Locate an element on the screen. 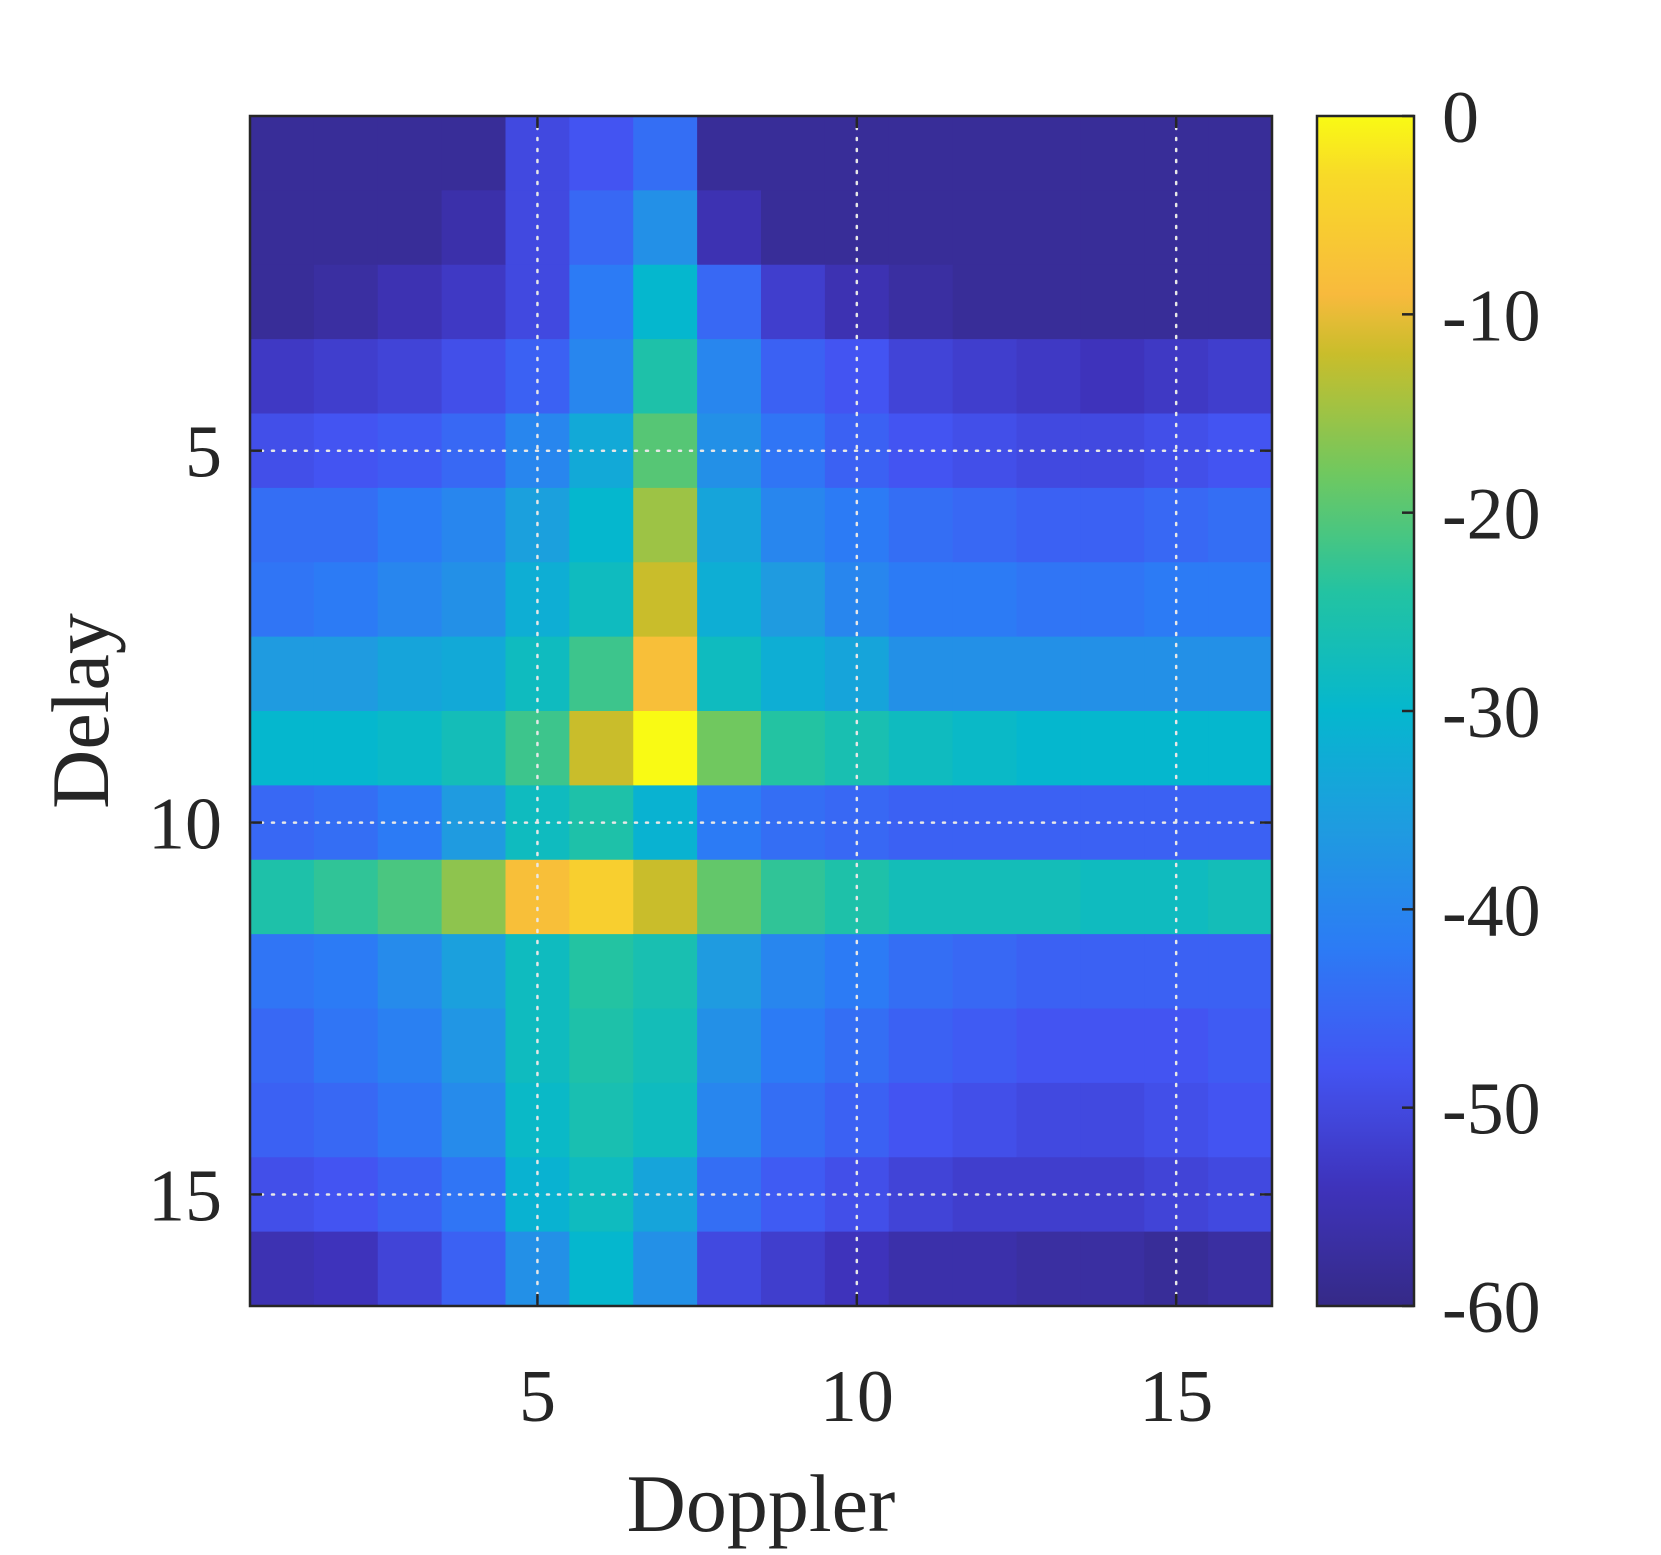  x-tick-label: 15 is located at coordinates (1176, 1397).